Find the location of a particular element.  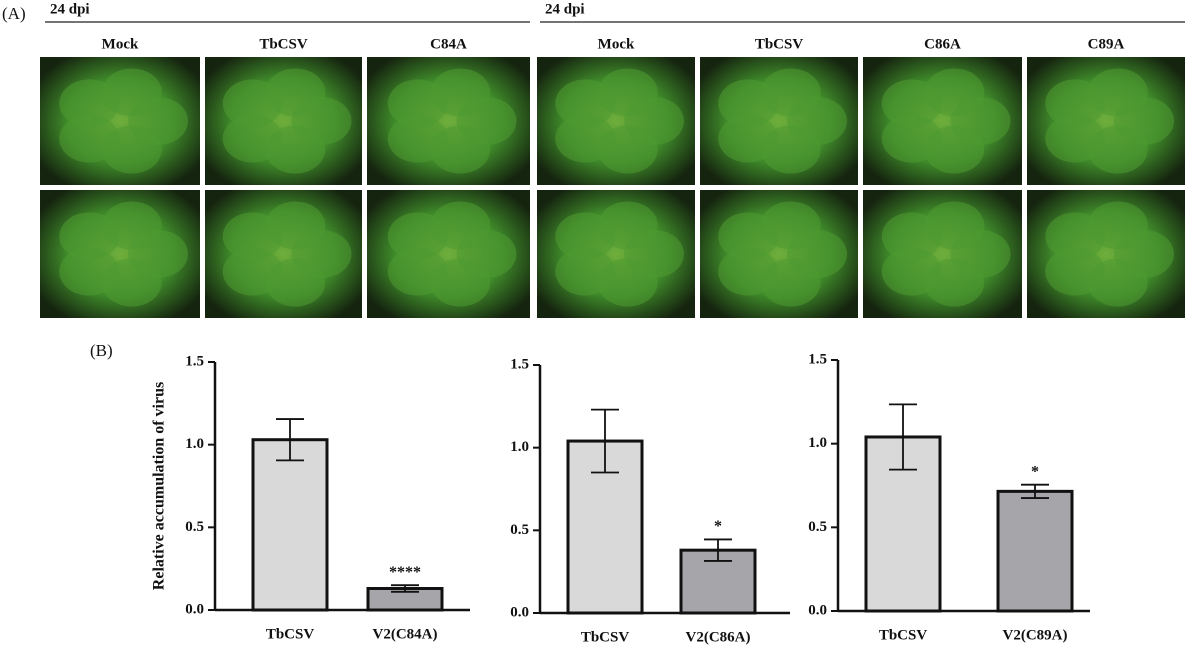

column-label: C84A is located at coordinates (448, 44).